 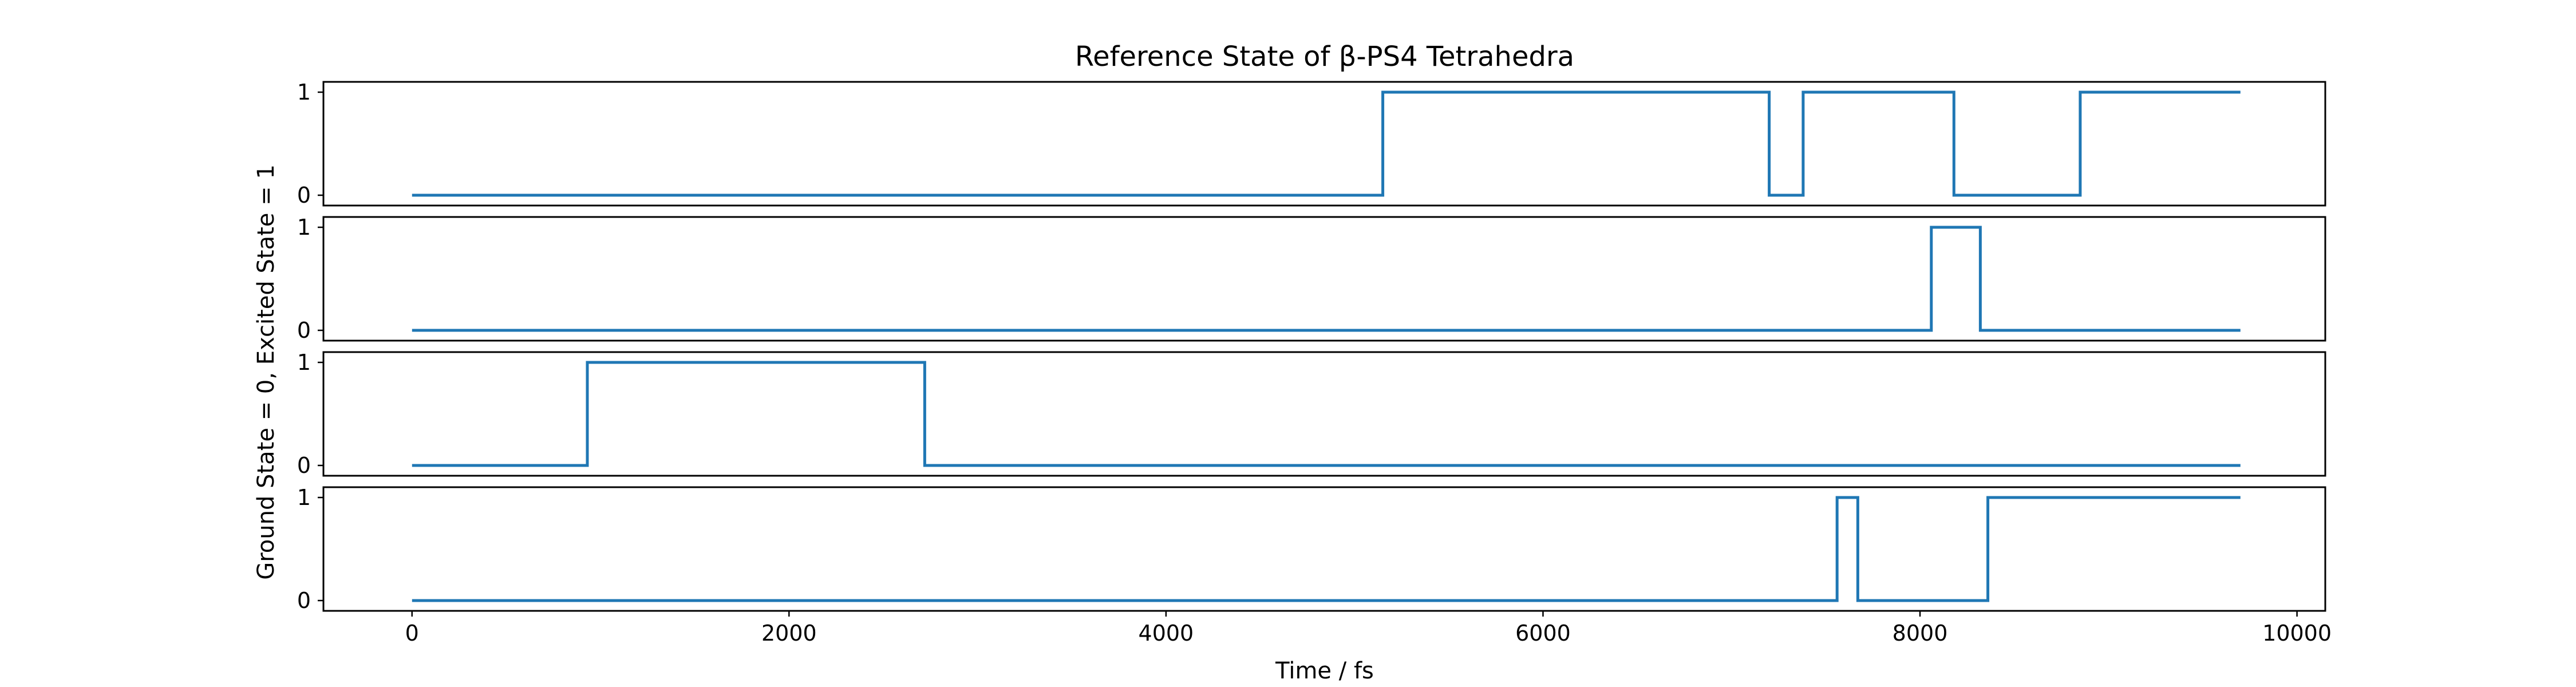 I want to click on y-axis-label: Ground State = 0, Excited State = 1, so click(x=266, y=372).